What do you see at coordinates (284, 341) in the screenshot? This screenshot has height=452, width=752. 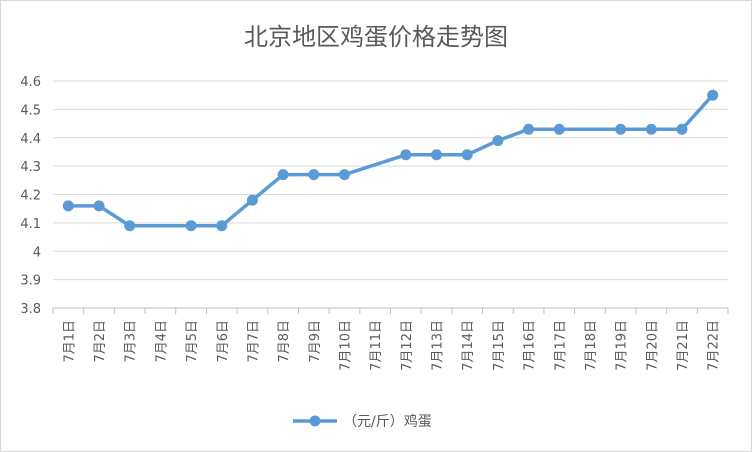 I see `x-tick-label: 7月8日` at bounding box center [284, 341].